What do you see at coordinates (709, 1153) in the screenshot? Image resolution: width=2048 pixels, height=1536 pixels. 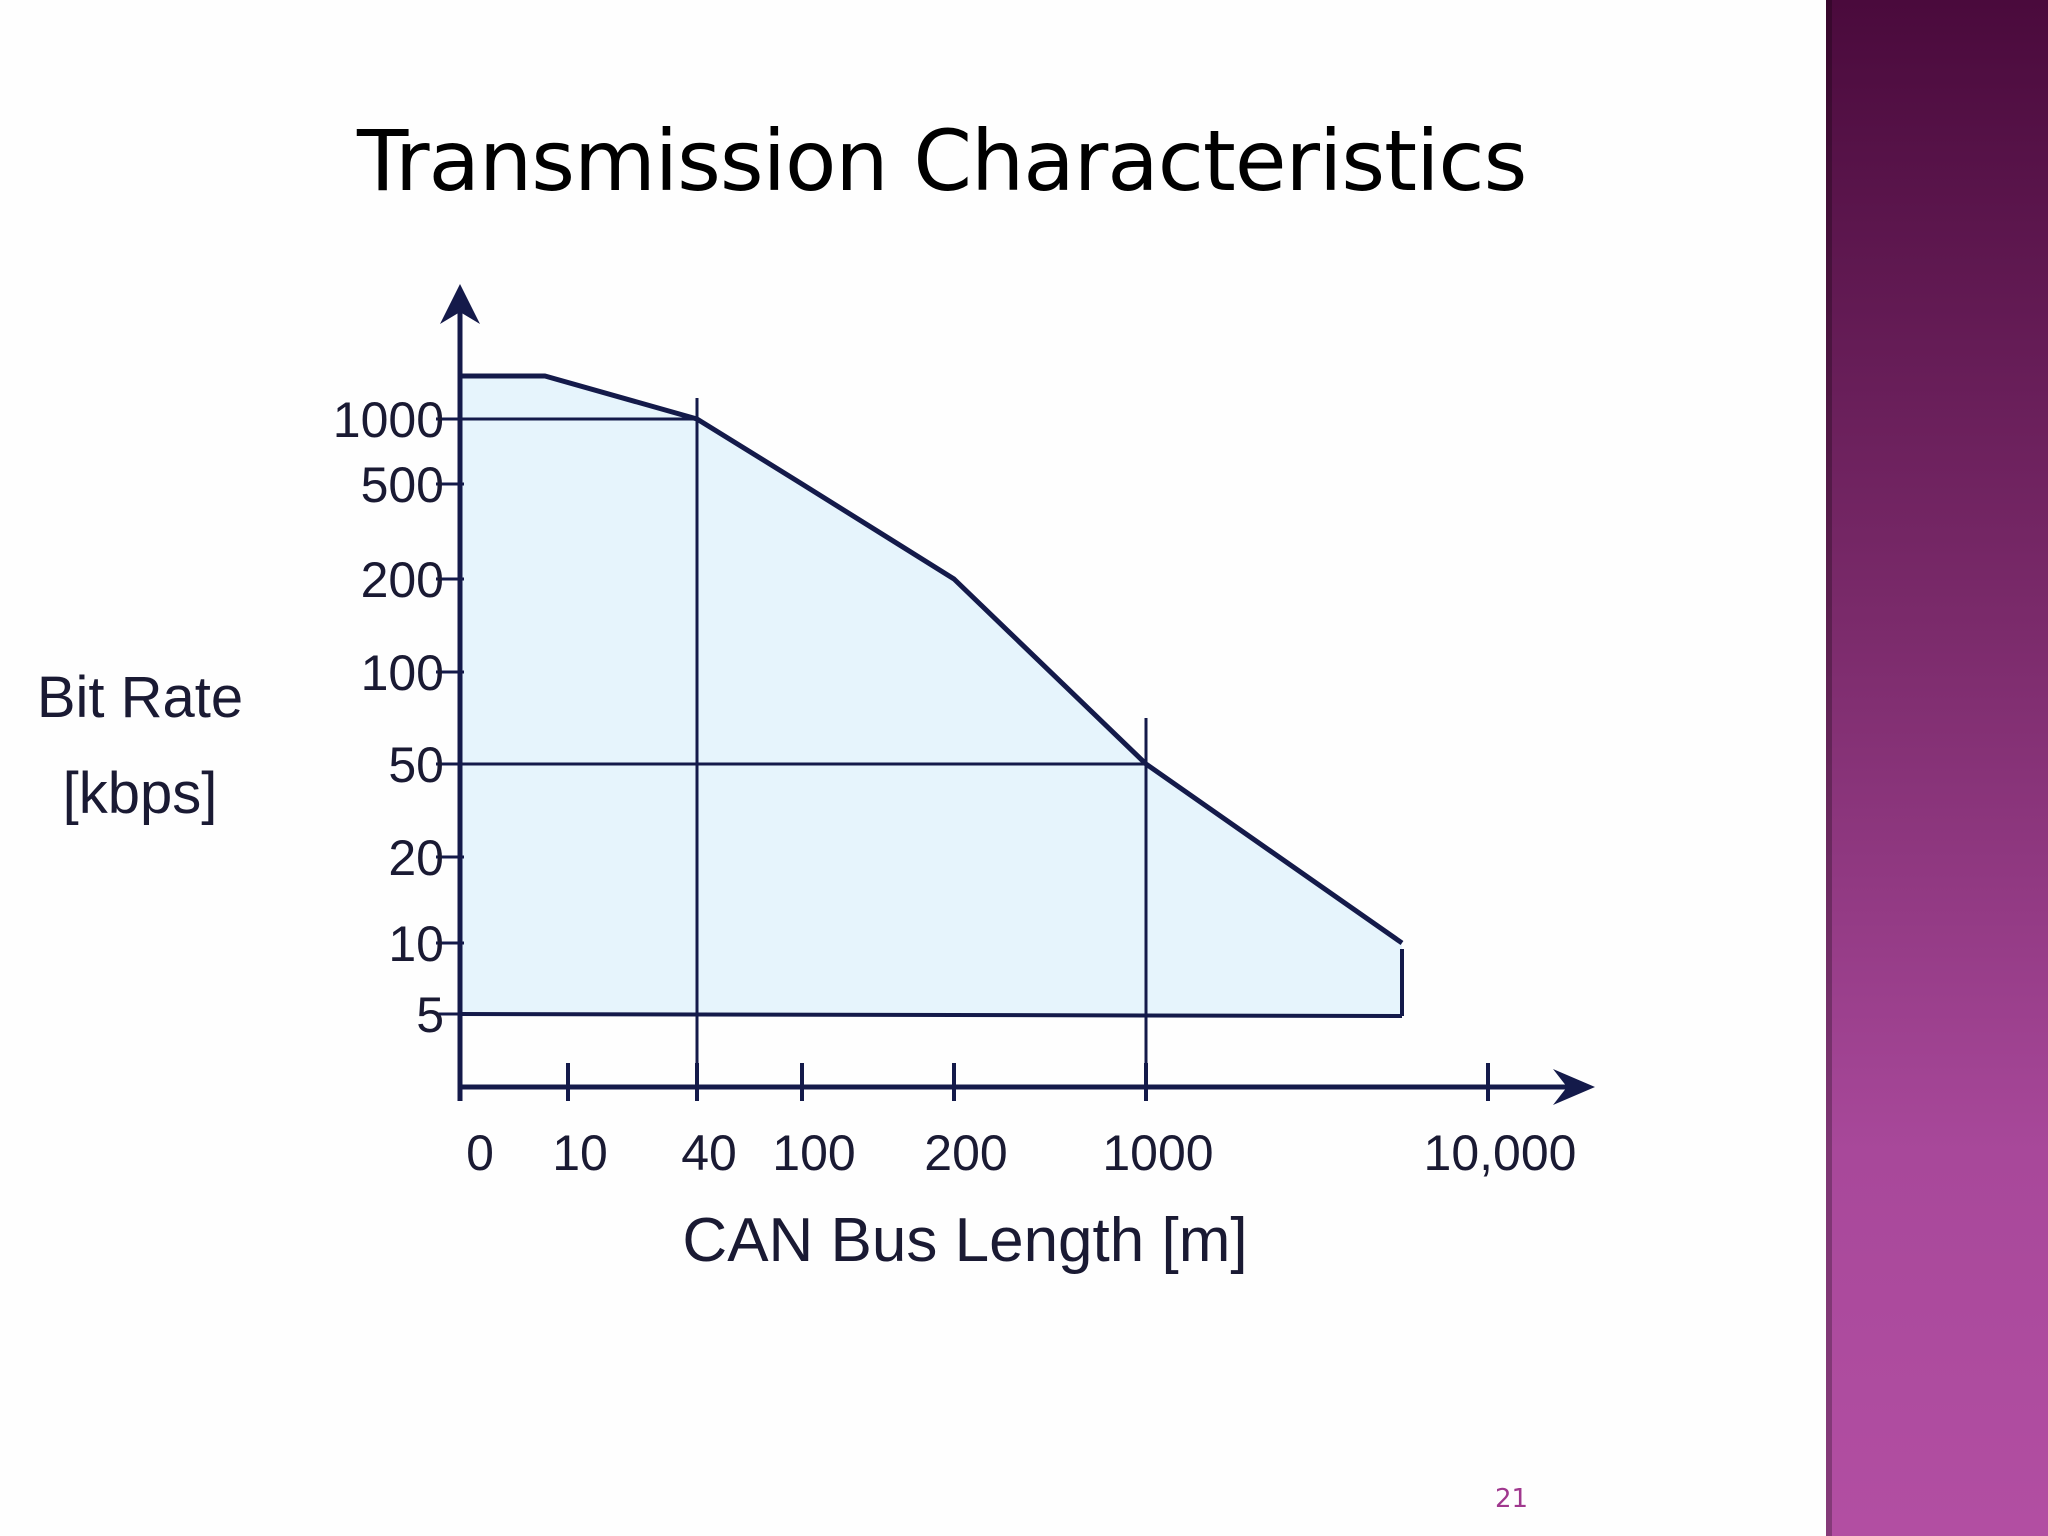 I see `x-tick-label: 40` at bounding box center [709, 1153].